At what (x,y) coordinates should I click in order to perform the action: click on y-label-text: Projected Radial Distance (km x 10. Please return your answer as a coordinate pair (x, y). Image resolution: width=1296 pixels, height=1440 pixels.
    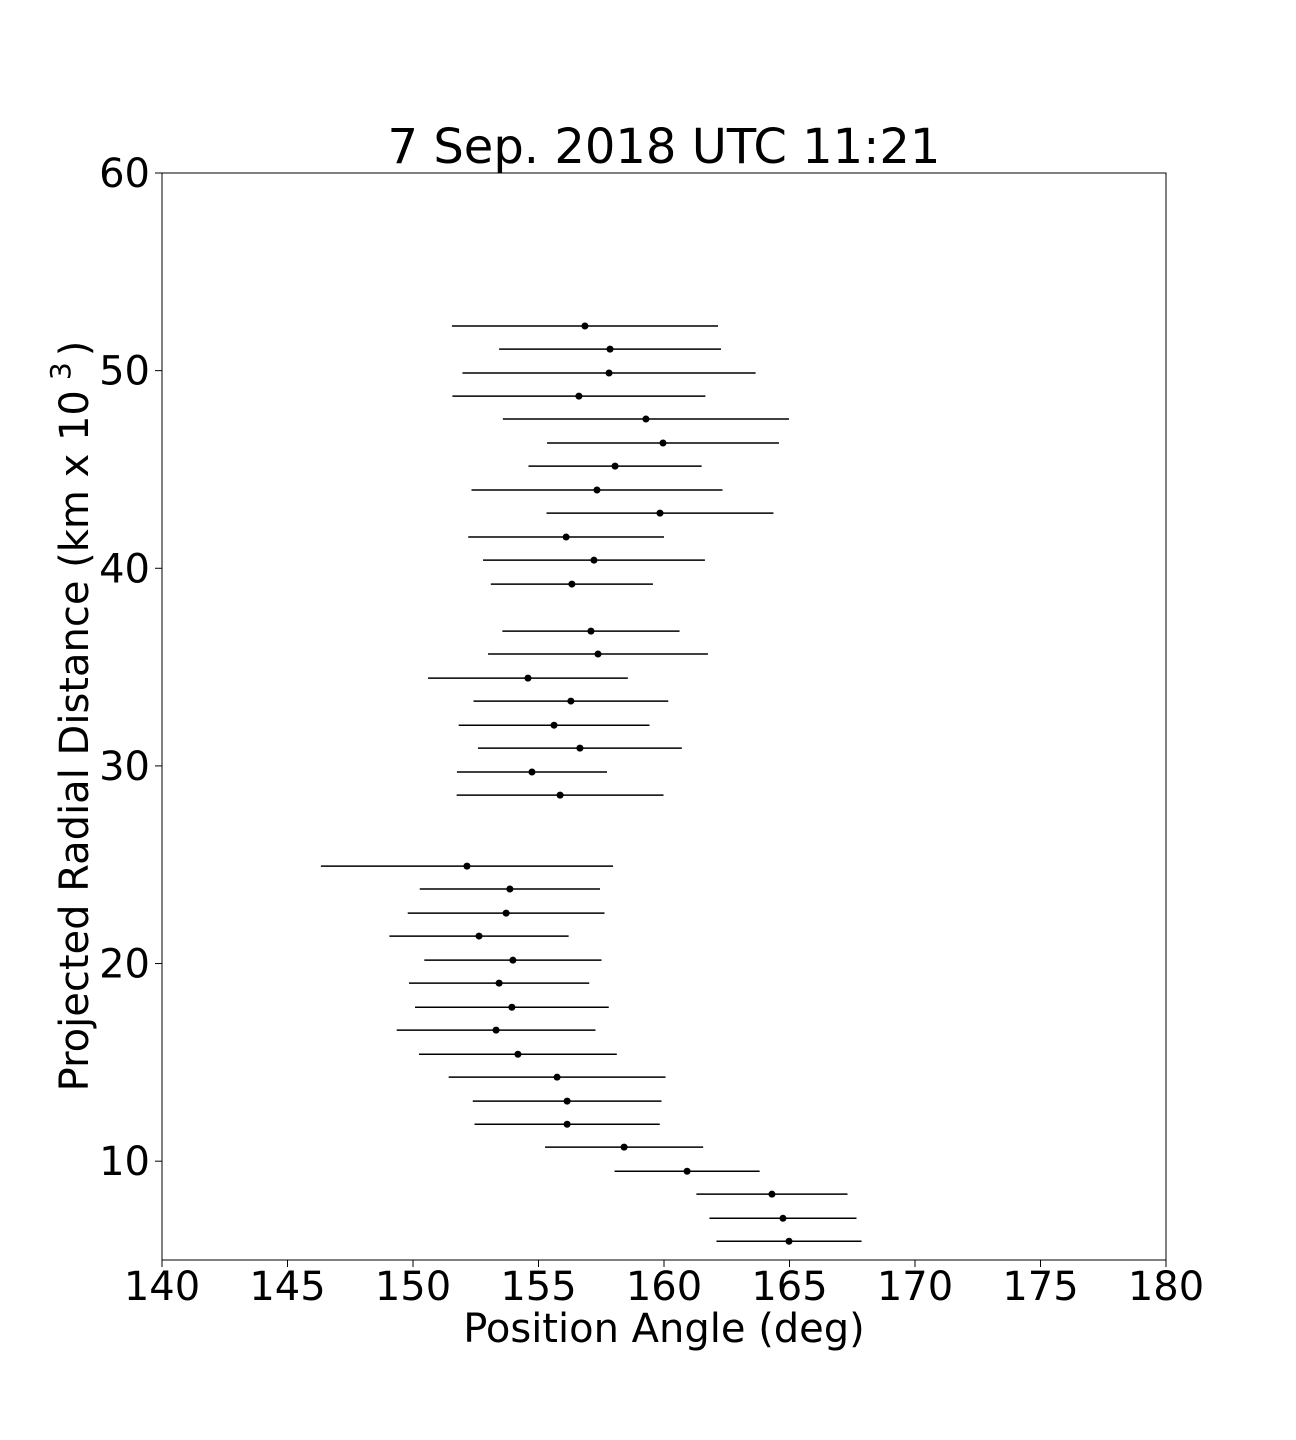
    Looking at the image, I should click on (75, 740).